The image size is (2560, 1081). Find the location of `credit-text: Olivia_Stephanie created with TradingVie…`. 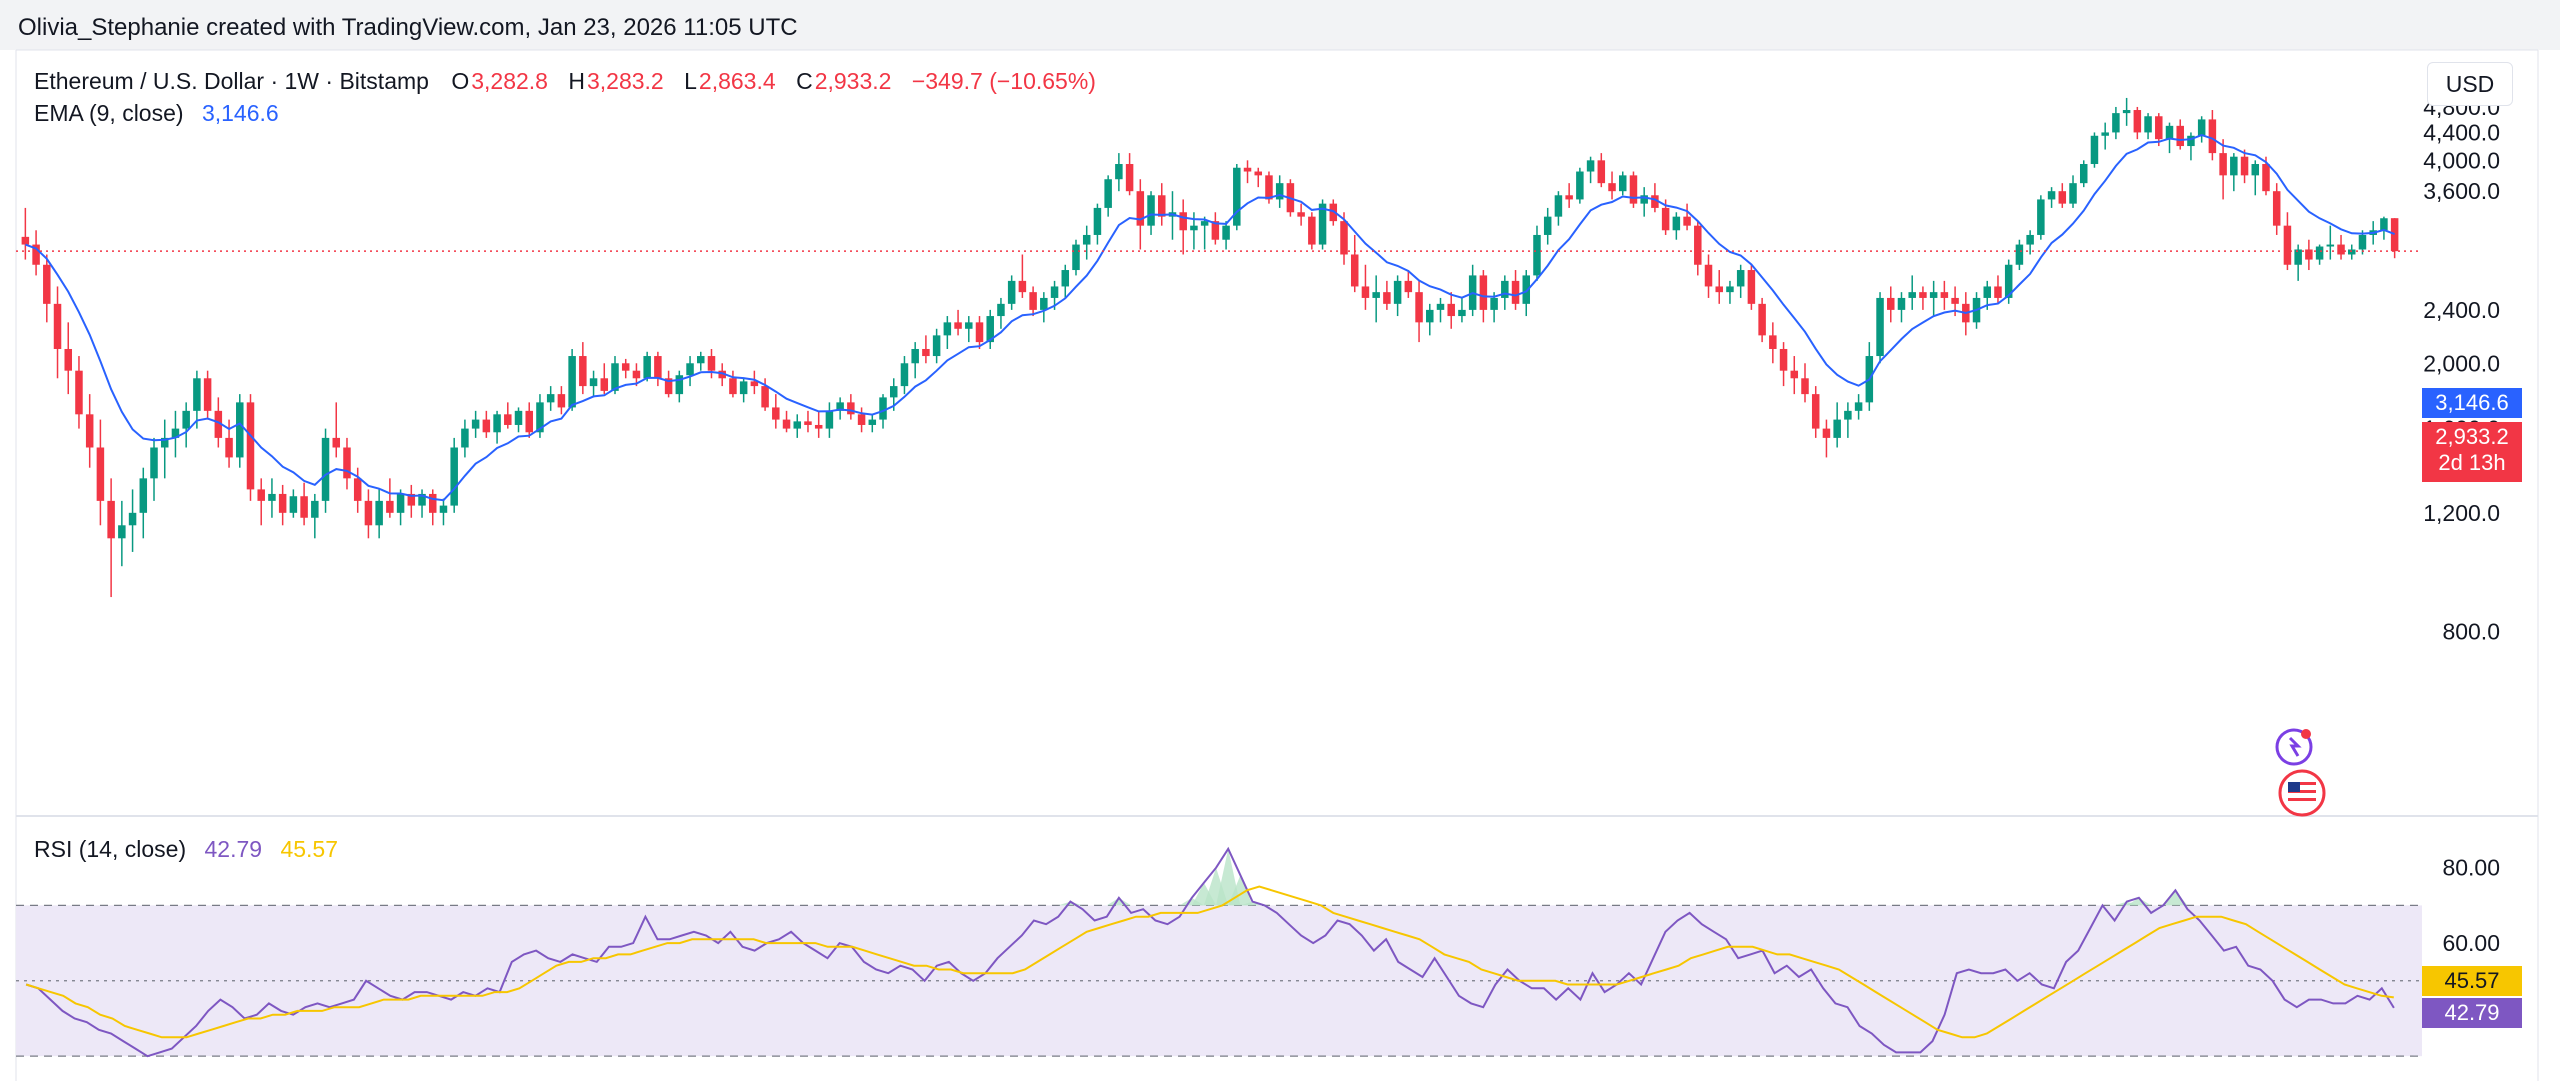

credit-text: Olivia_Stephanie created with TradingVie… is located at coordinates (408, 27).